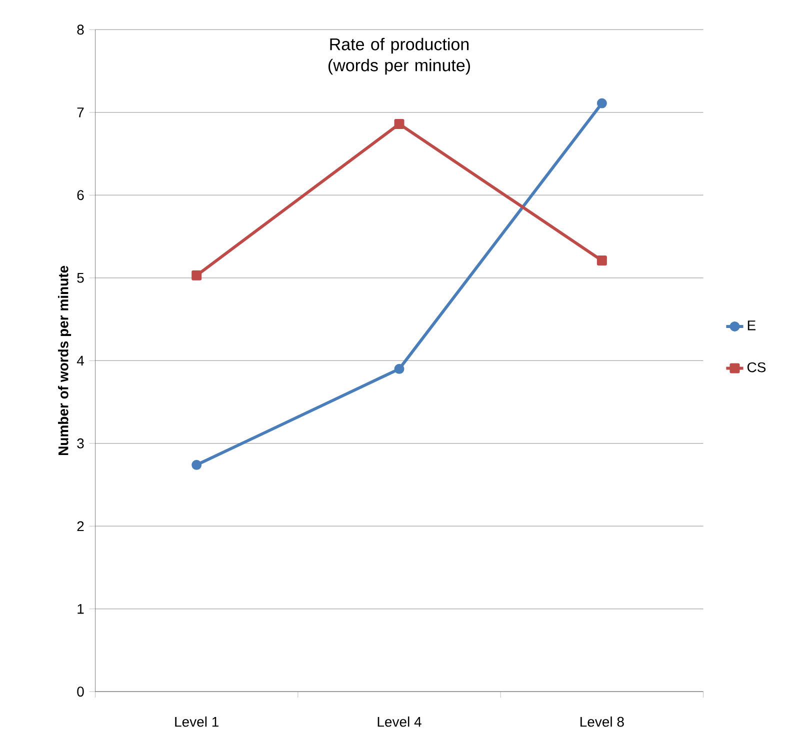 This screenshot has height=738, width=803. Describe the element at coordinates (80, 278) in the screenshot. I see `y-tick-label: 5` at that location.